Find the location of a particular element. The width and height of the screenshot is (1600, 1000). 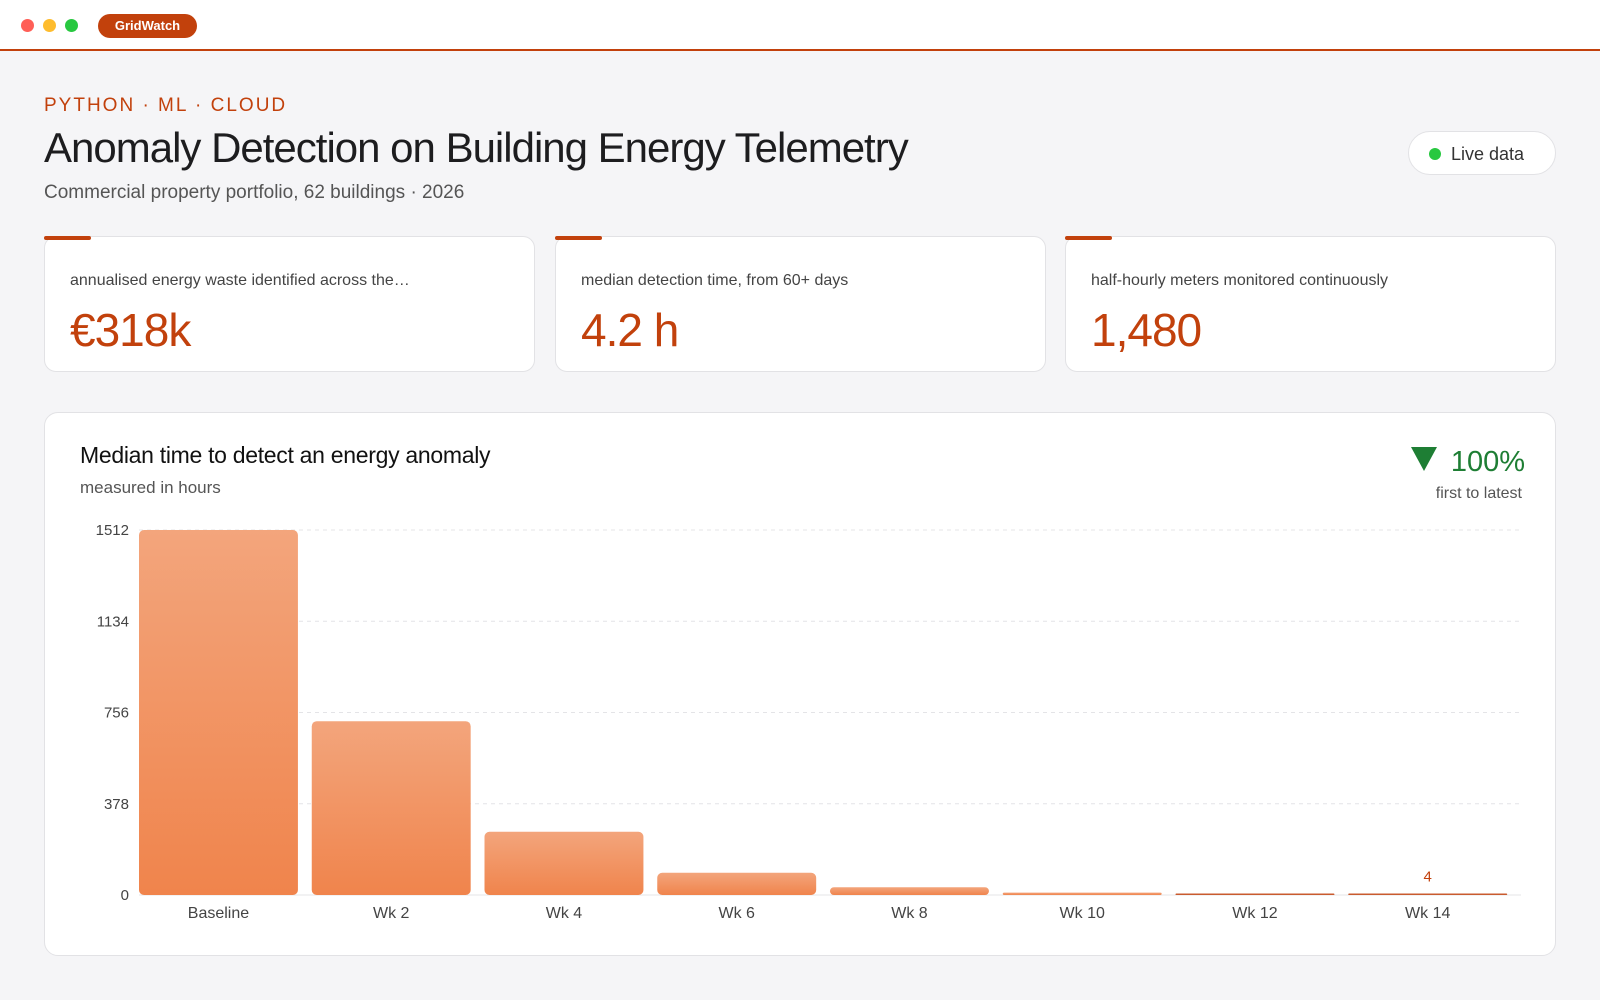

page-eyebrow: PYTHON · ML · CLOUD is located at coordinates (166, 105).